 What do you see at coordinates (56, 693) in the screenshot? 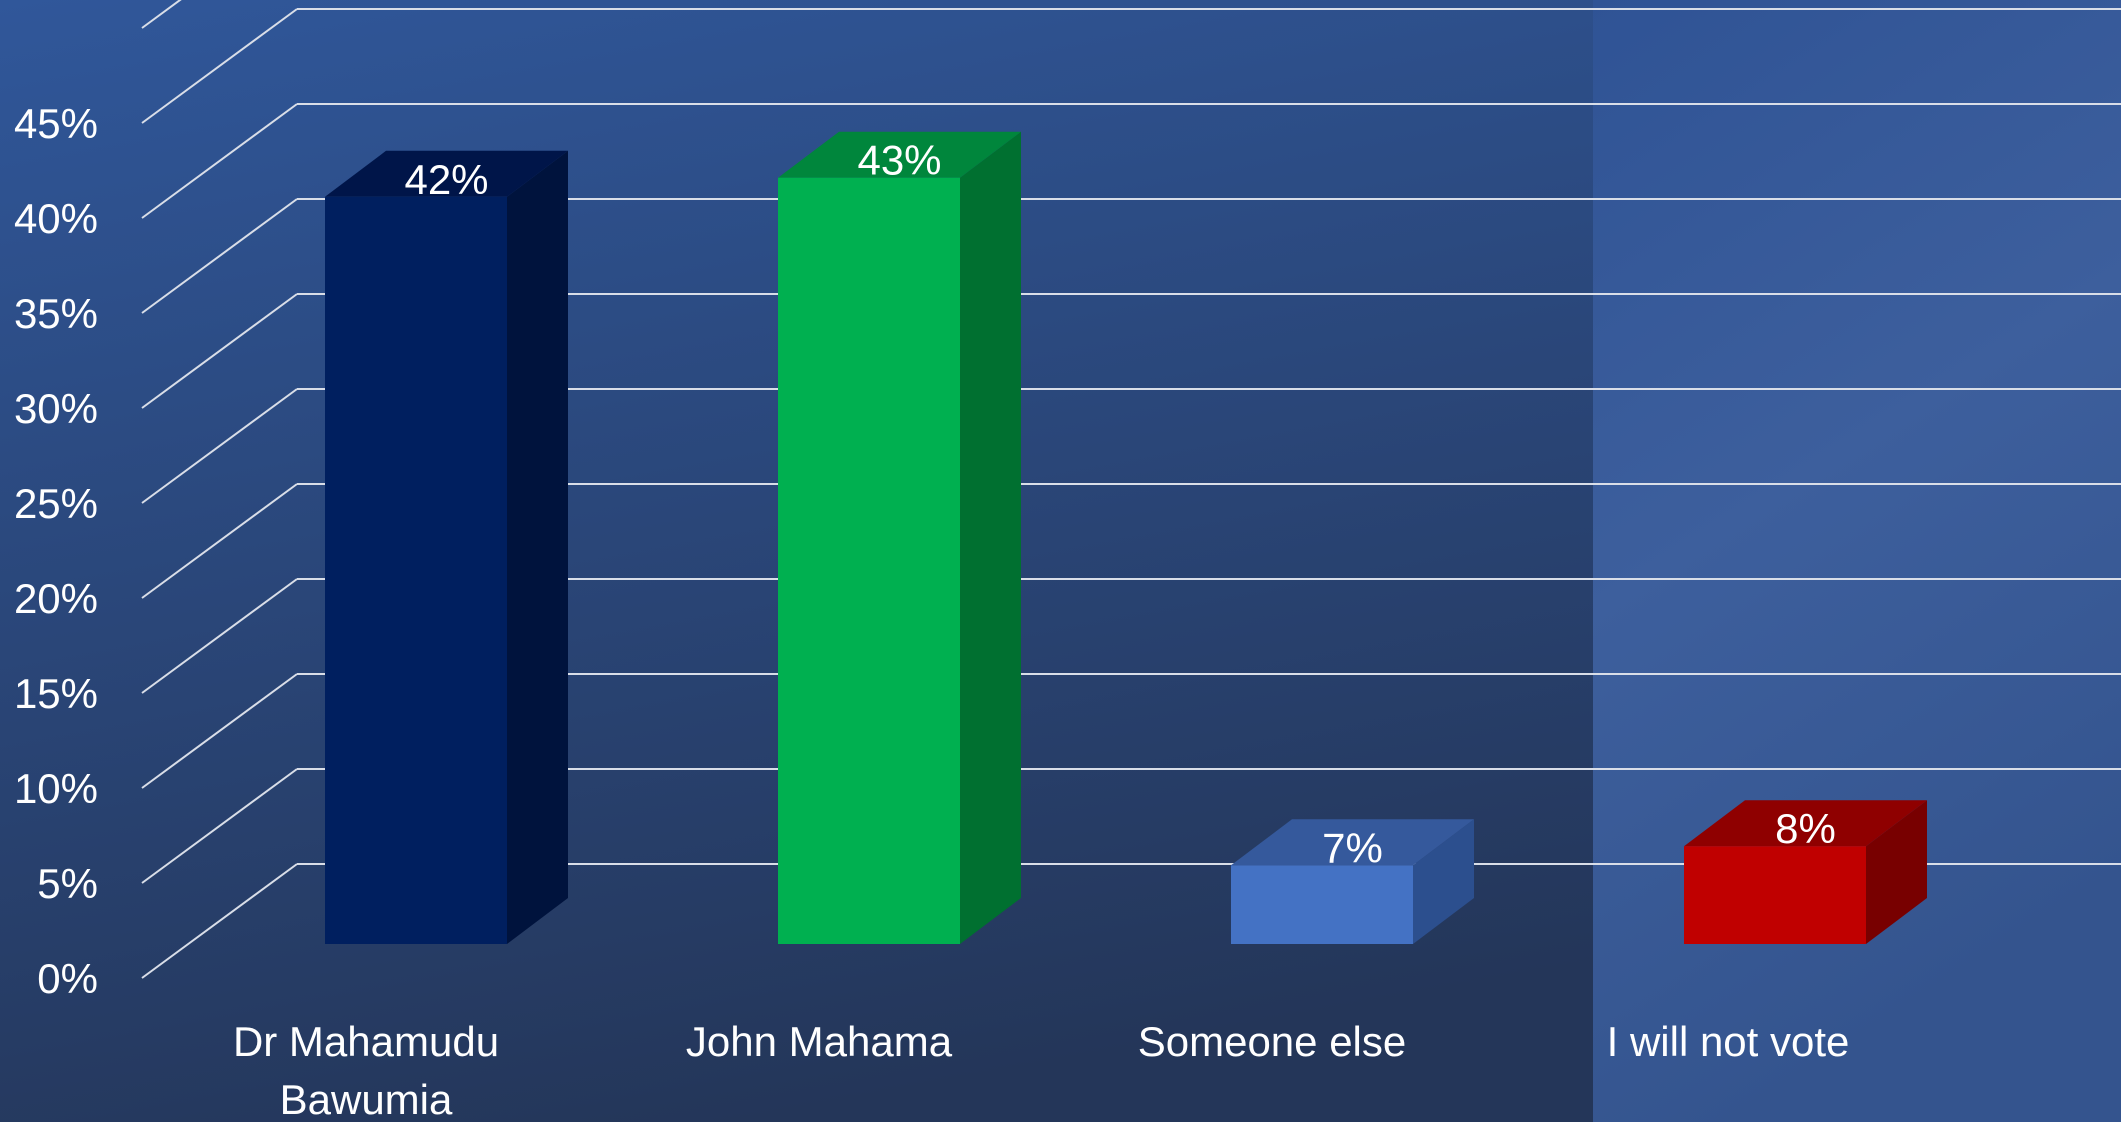
I see `y-tick-label: 15%` at bounding box center [56, 693].